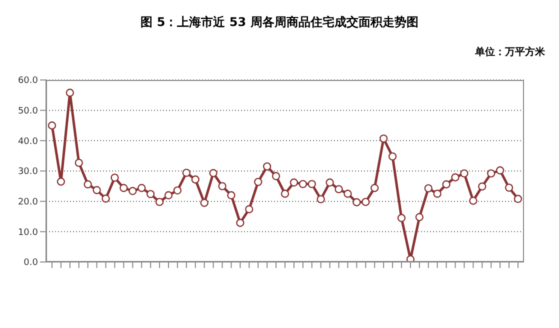 Image resolution: width=559 pixels, height=328 pixels. Describe the element at coordinates (31, 263) in the screenshot. I see `y-tick-label: 0.0` at that location.